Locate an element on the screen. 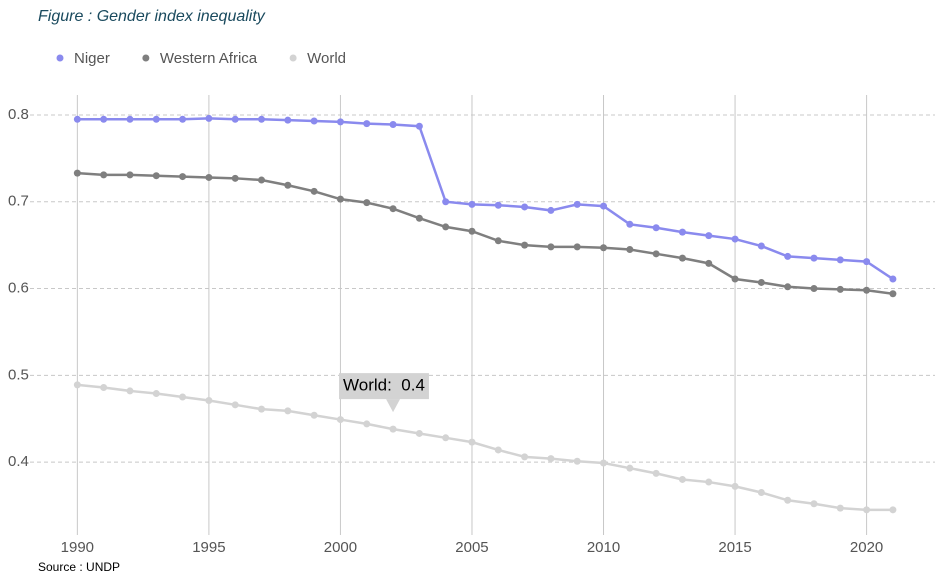  tooltip-box is located at coordinates (384, 386).